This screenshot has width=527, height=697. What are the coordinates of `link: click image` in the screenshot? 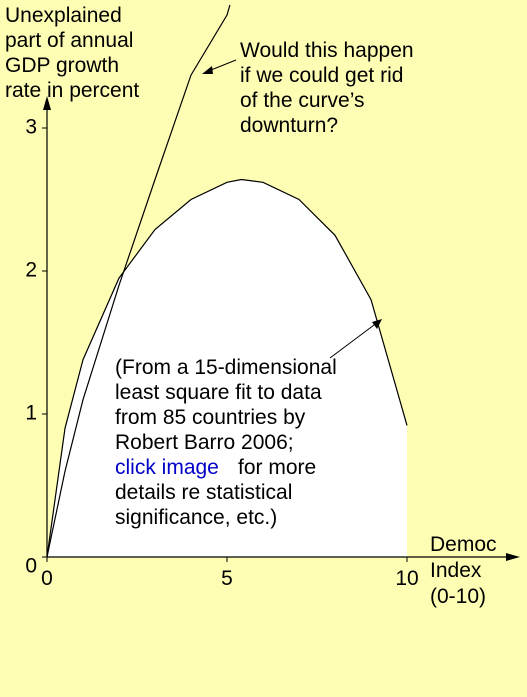 It's located at (167, 467).